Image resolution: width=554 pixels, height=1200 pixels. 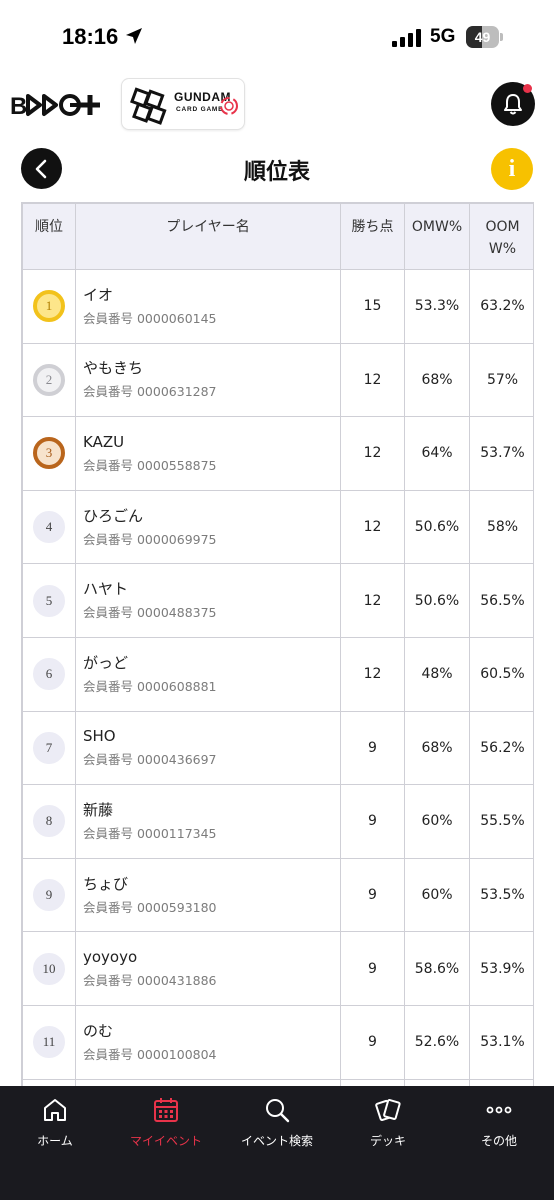 I want to click on table-header-row: 順位 プレイヤー名 勝ち点 OMW% OOMW%, so click(x=277, y=236).